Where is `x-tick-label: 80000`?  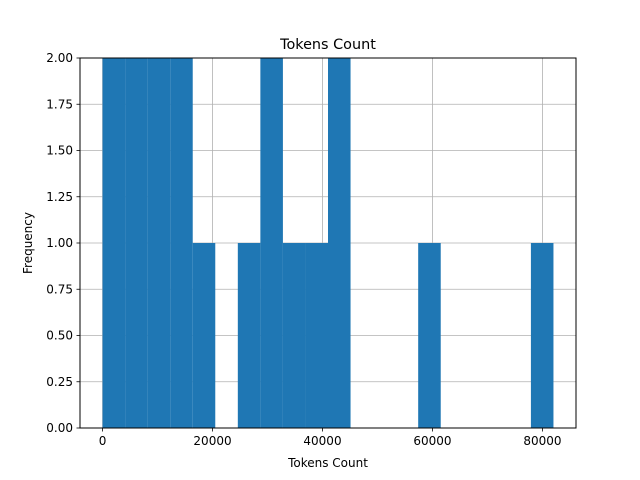 x-tick-label: 80000 is located at coordinates (542, 441).